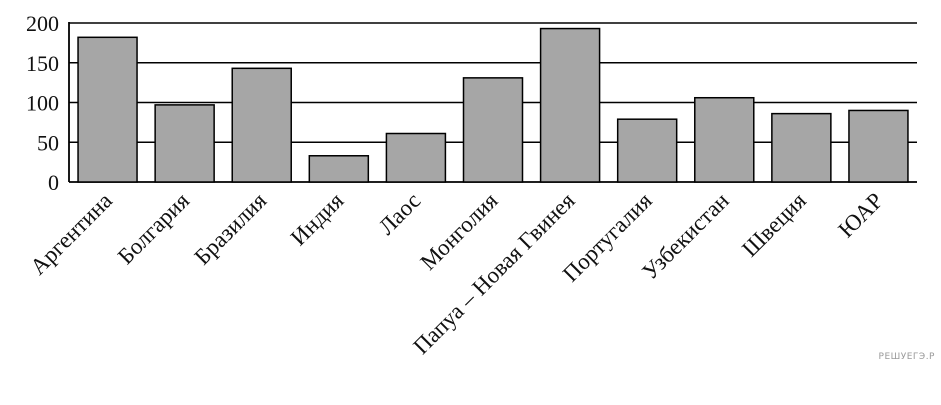 This screenshot has width=941, height=405. Describe the element at coordinates (71, 234) in the screenshot. I see `x-tick-label: Аргентина` at that location.